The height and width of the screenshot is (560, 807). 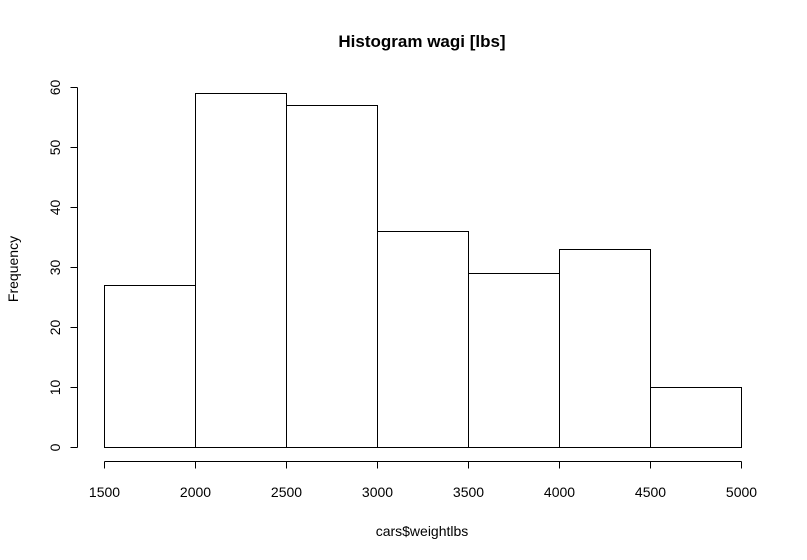 What do you see at coordinates (559, 492) in the screenshot?
I see `x-tick-label-4000: 4000` at bounding box center [559, 492].